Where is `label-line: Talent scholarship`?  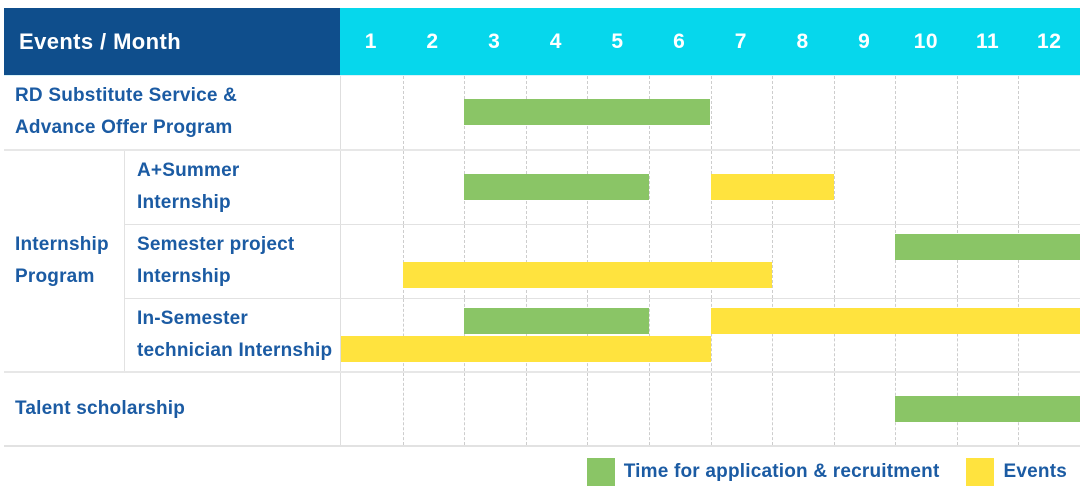 label-line: Talent scholarship is located at coordinates (100, 408).